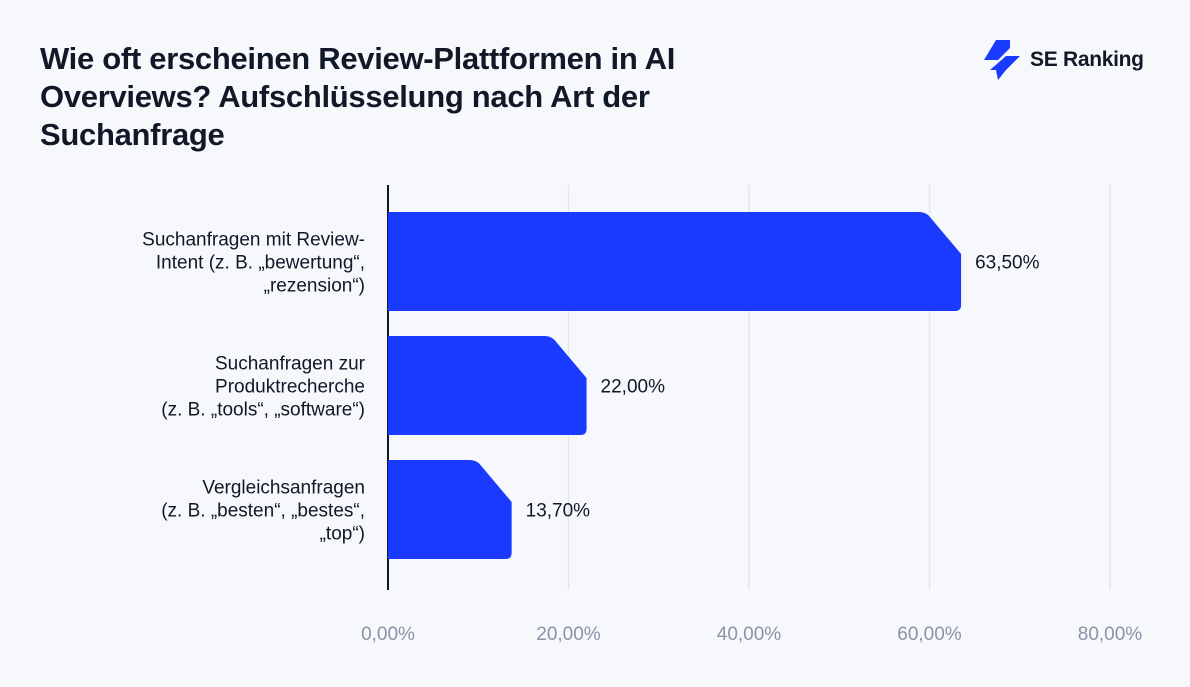 This screenshot has height=687, width=1190. I want to click on logo: SE Ranking, so click(1064, 60).